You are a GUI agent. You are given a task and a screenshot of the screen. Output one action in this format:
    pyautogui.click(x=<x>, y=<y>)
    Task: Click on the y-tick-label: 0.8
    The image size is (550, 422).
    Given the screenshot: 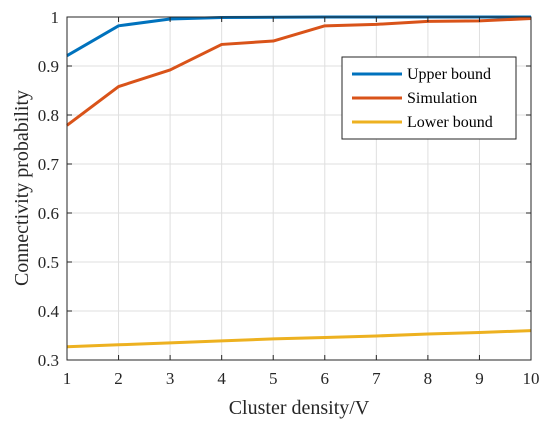 What is the action you would take?
    pyautogui.click(x=48, y=115)
    